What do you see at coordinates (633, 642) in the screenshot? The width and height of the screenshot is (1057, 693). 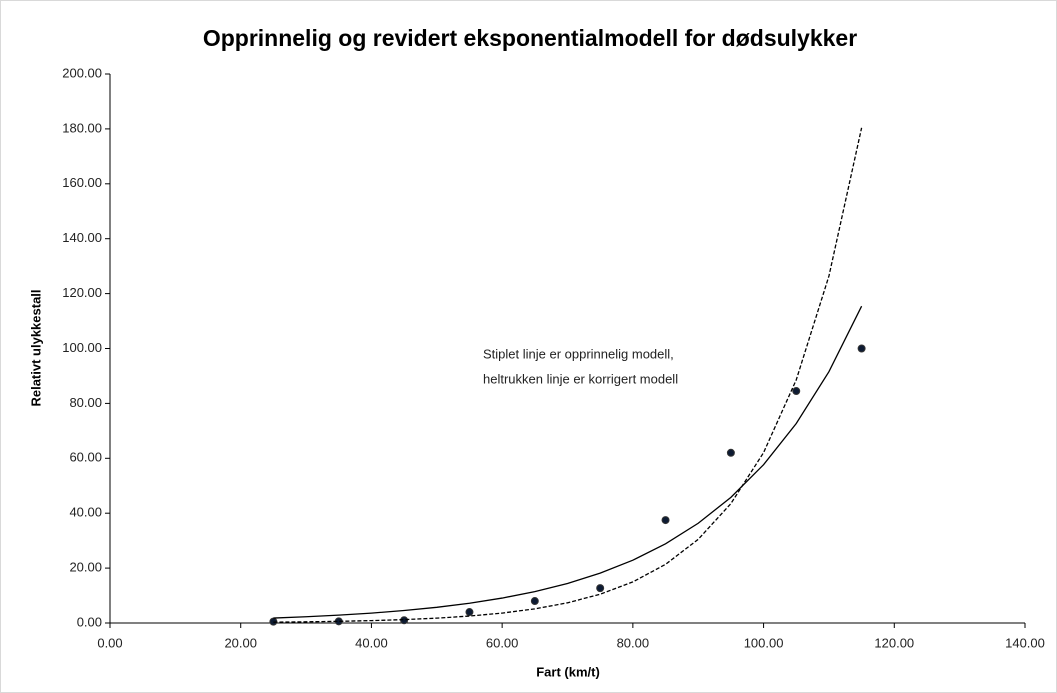 I see `x-tick-label: 80.00` at bounding box center [633, 642].